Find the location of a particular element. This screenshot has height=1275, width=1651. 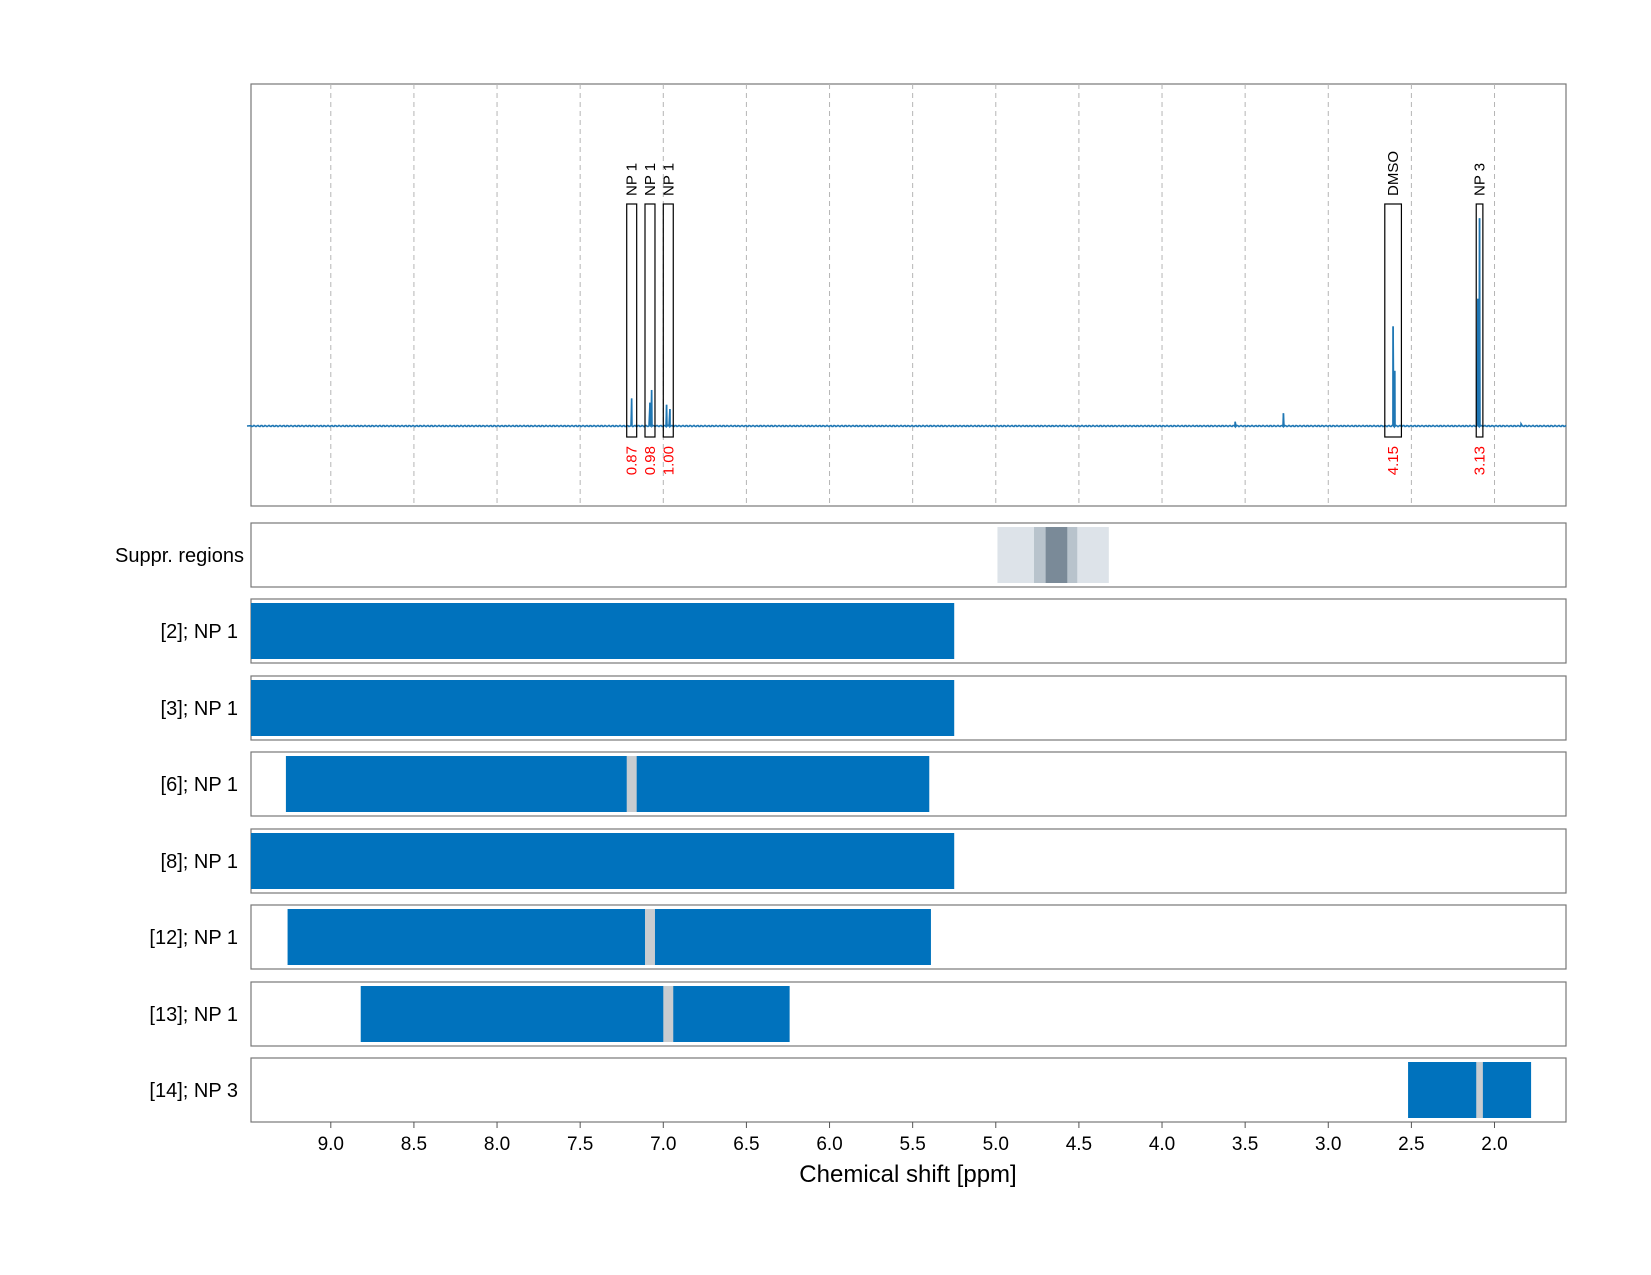

x-tick-label: 2.0 is located at coordinates (1494, 1144).